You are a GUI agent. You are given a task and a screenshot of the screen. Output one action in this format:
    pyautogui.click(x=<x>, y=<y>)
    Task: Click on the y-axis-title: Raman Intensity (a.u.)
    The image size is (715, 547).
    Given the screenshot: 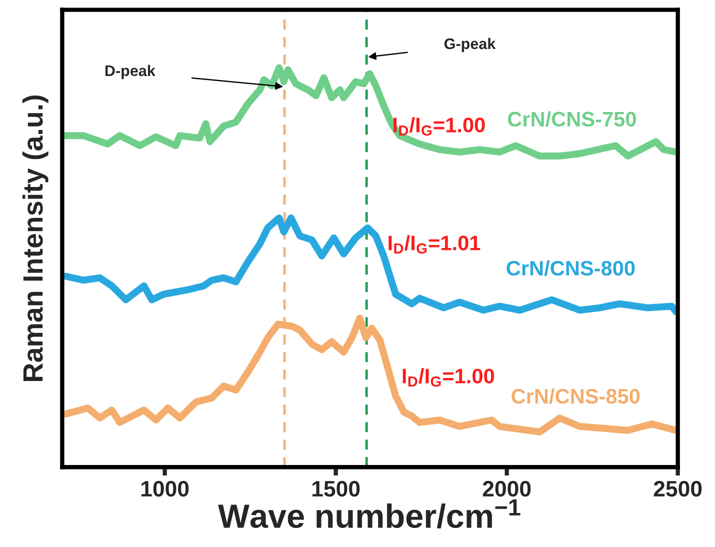 What is the action you would take?
    pyautogui.click(x=35, y=238)
    